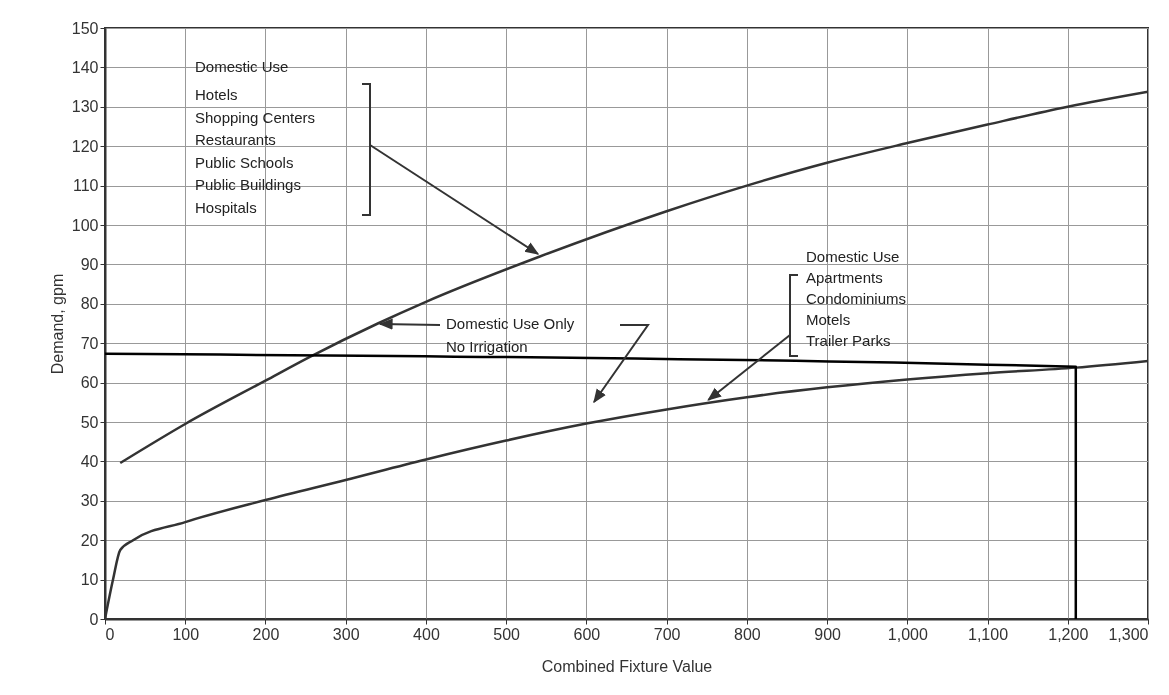 This screenshot has height=695, width=1169. Describe the element at coordinates (1068, 634) in the screenshot. I see `x-tick-label: 1,200` at that location.